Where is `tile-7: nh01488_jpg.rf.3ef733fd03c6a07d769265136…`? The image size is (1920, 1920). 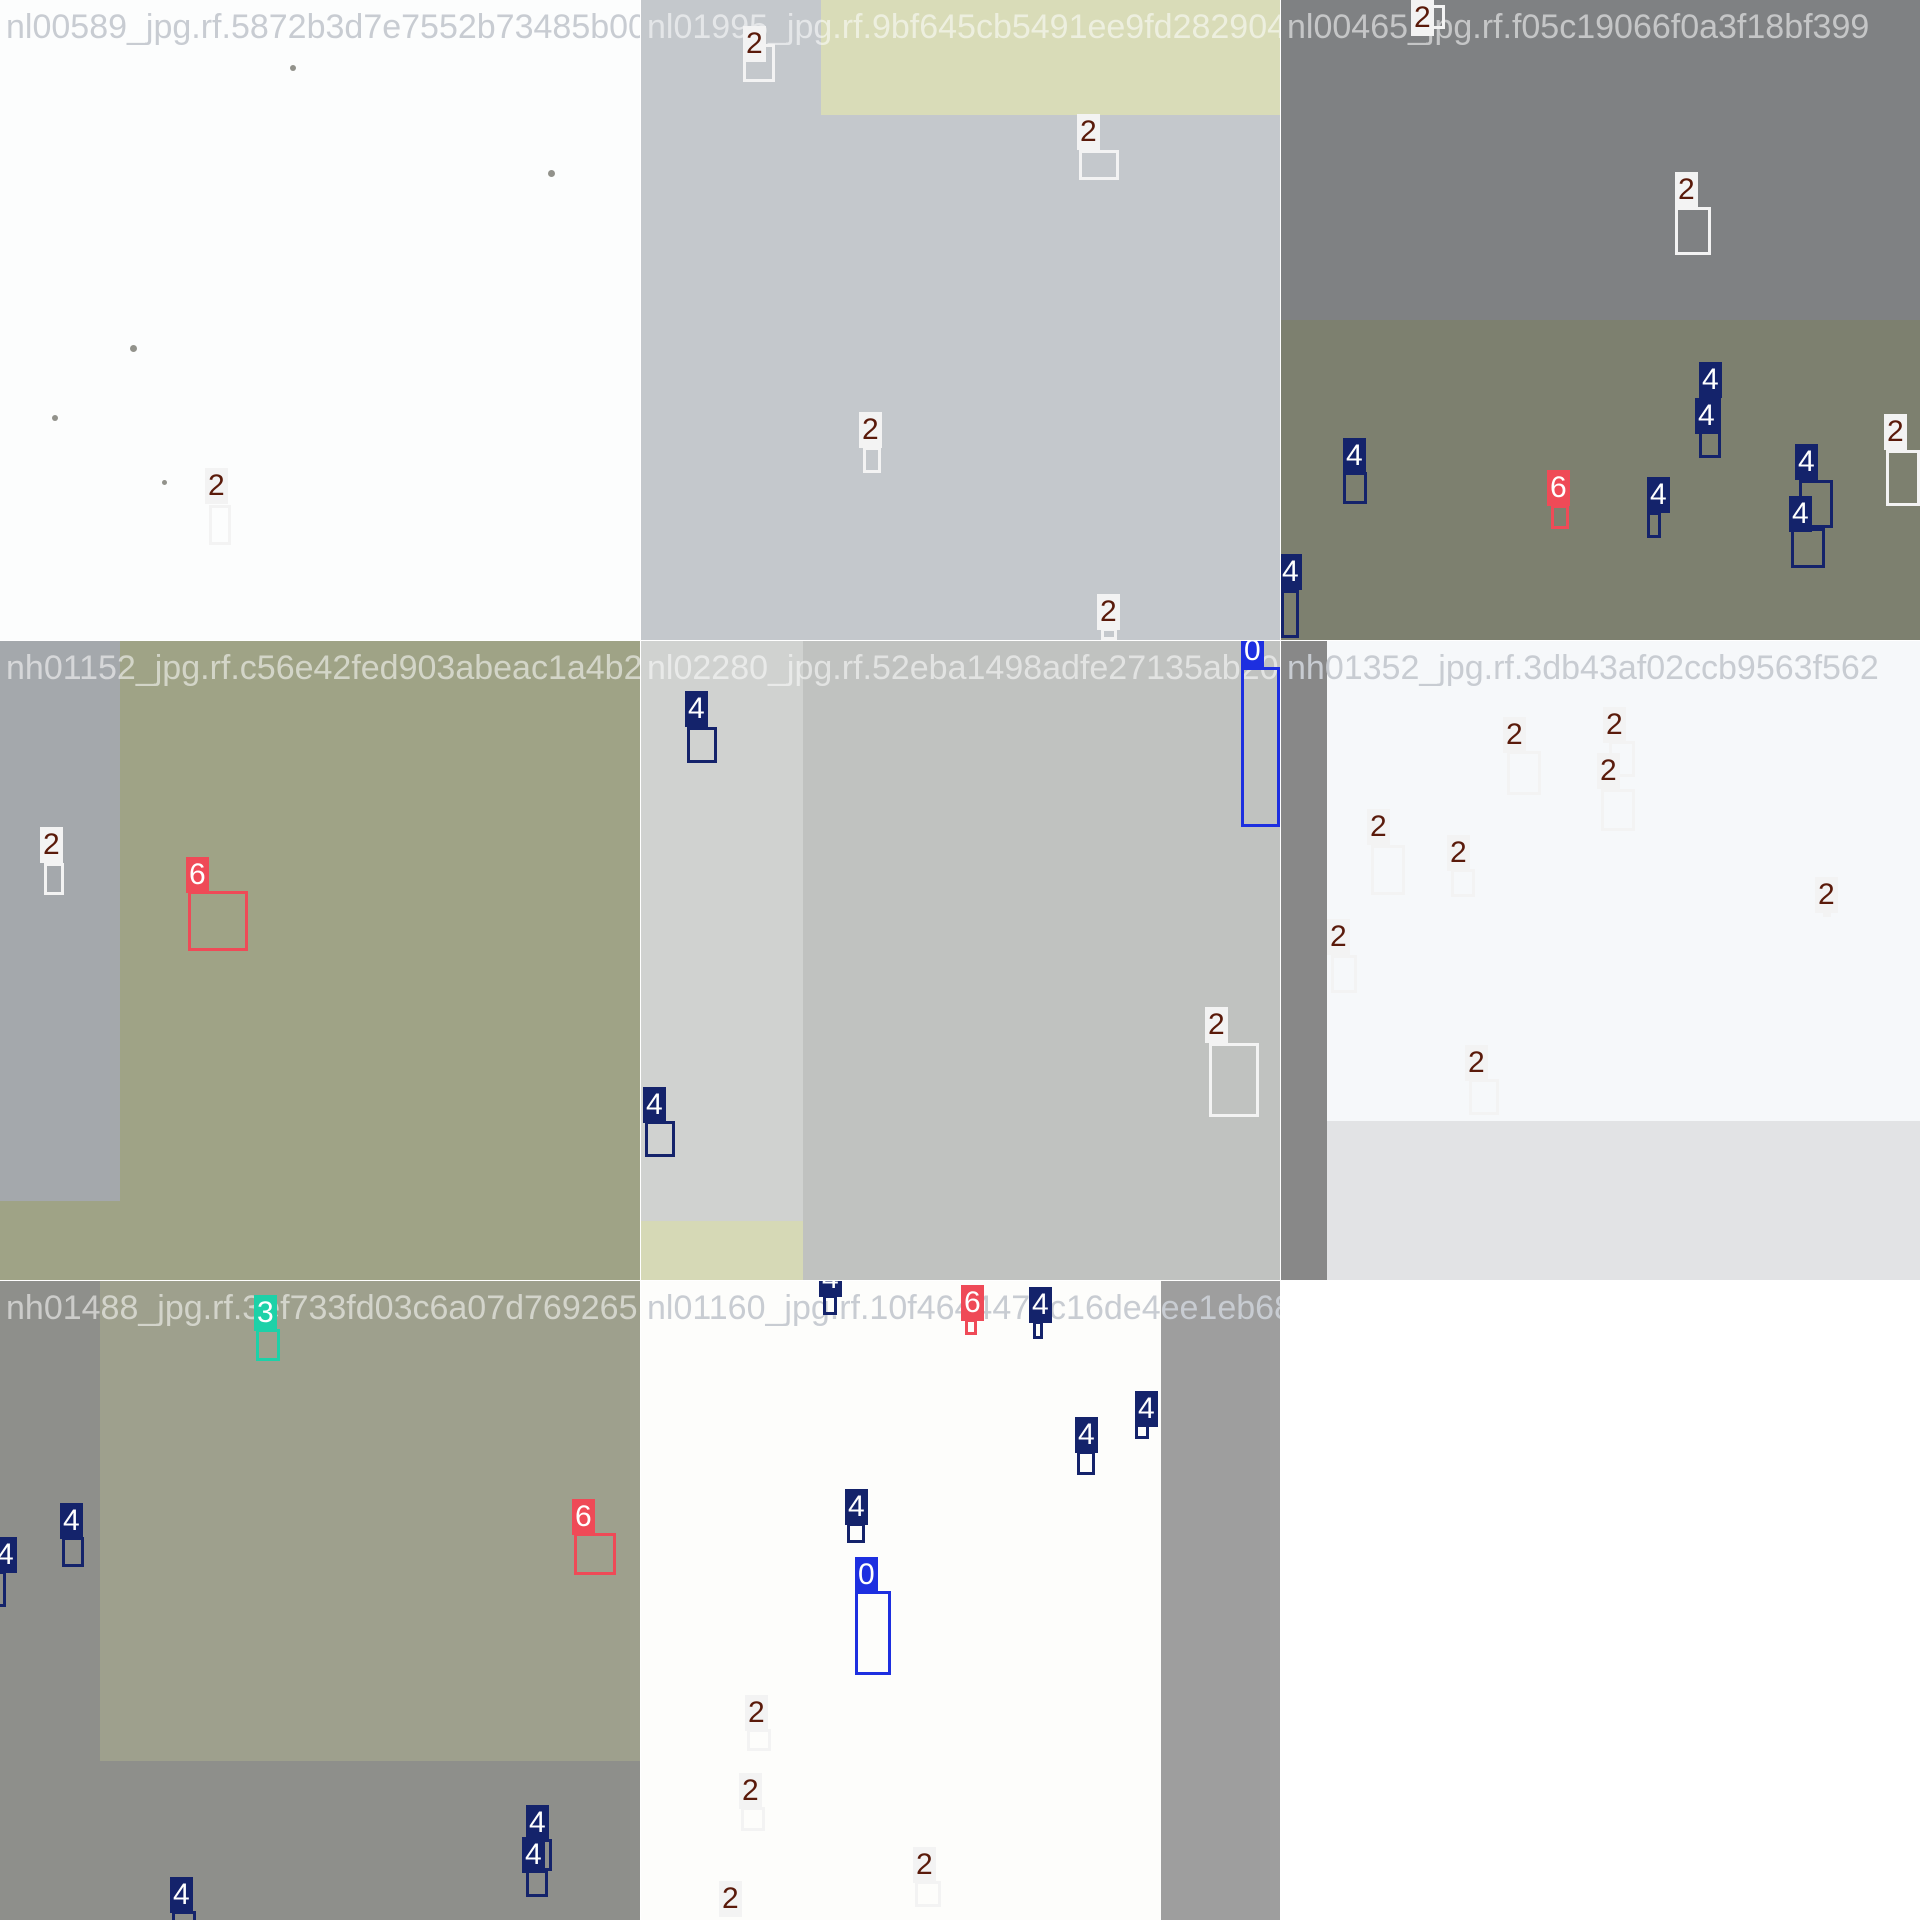
tile-7: nh01488_jpg.rf.3ef733fd03c6a07d769265136… is located at coordinates (320, 1600).